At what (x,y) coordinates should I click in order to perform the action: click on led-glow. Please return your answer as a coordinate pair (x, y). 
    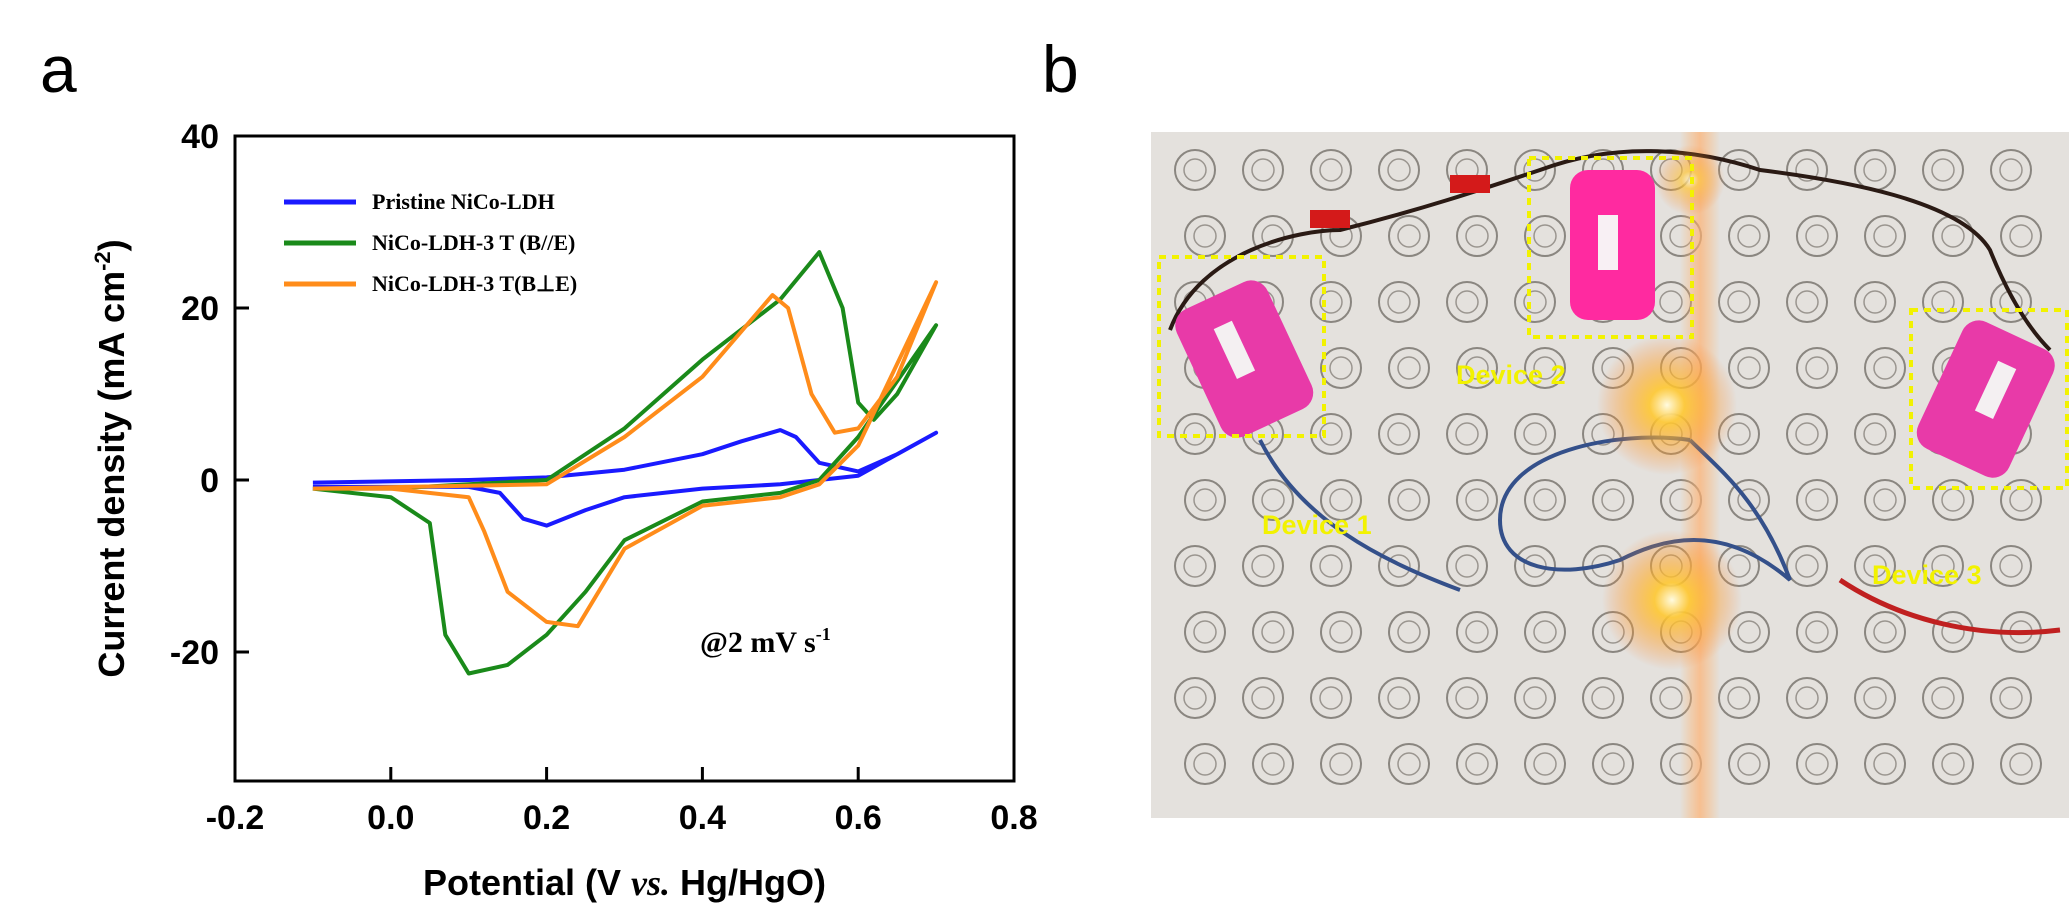
    Looking at the image, I should click on (1667, 405).